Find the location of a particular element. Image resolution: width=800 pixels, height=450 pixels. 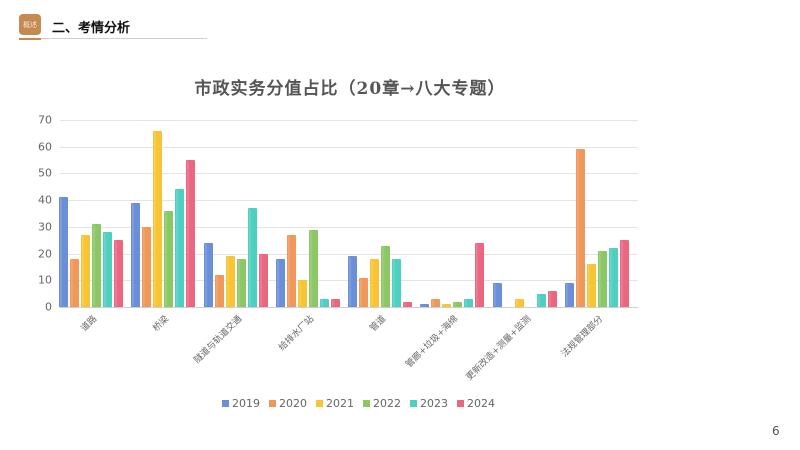

x-tick-label: 更新改造+测量+监测 is located at coordinates (498, 348).